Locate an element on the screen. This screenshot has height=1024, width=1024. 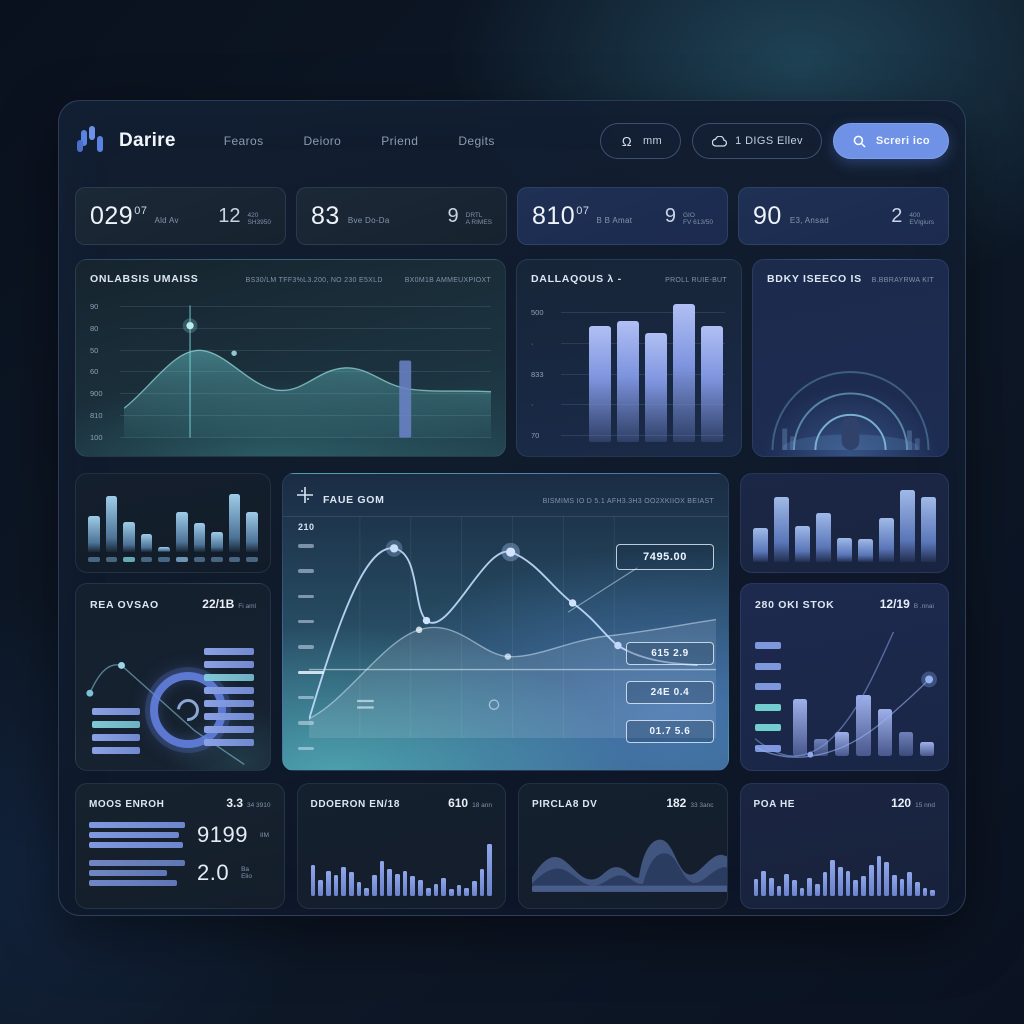
nav-item-4: Degits is located at coordinates (476, 141).